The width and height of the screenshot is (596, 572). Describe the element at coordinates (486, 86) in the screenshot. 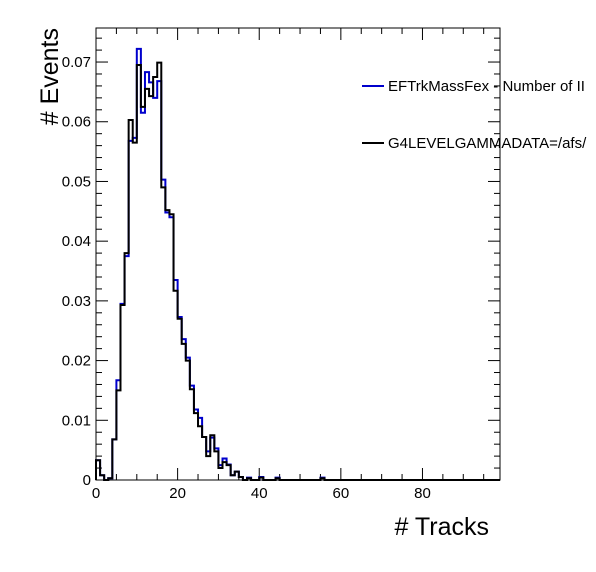

I see `legend-label-series-1: EFTrkMassFex - Number of II` at that location.